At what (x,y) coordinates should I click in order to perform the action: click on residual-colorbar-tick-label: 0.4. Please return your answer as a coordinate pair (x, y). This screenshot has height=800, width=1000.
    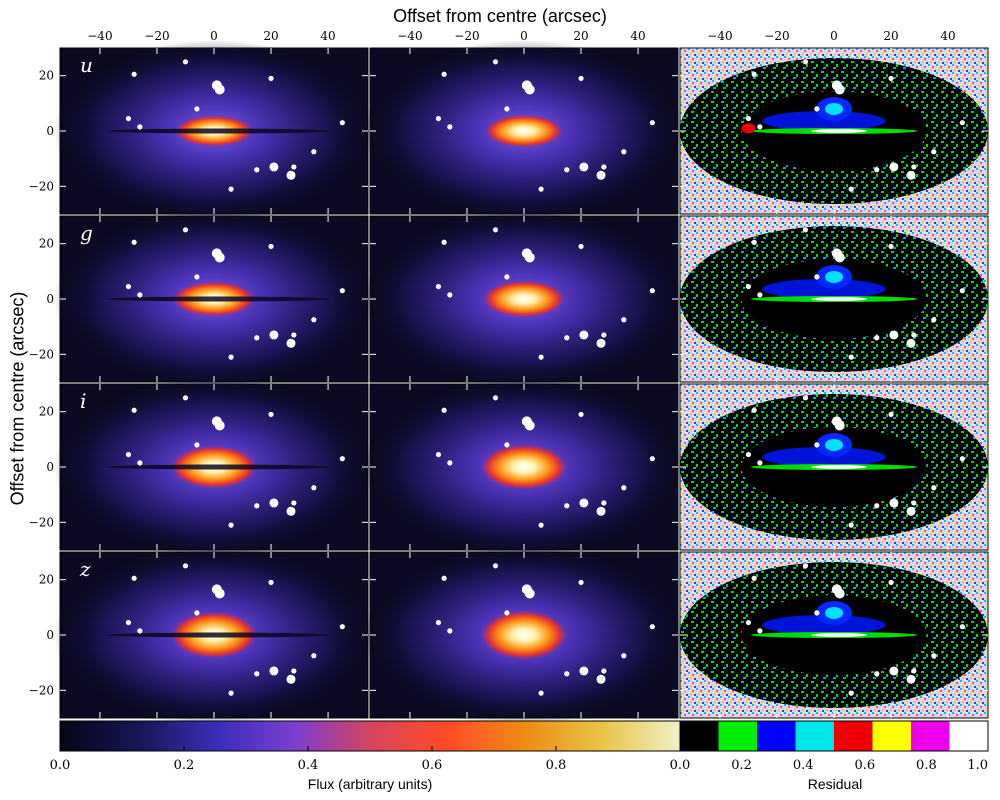
    Looking at the image, I should click on (803, 765).